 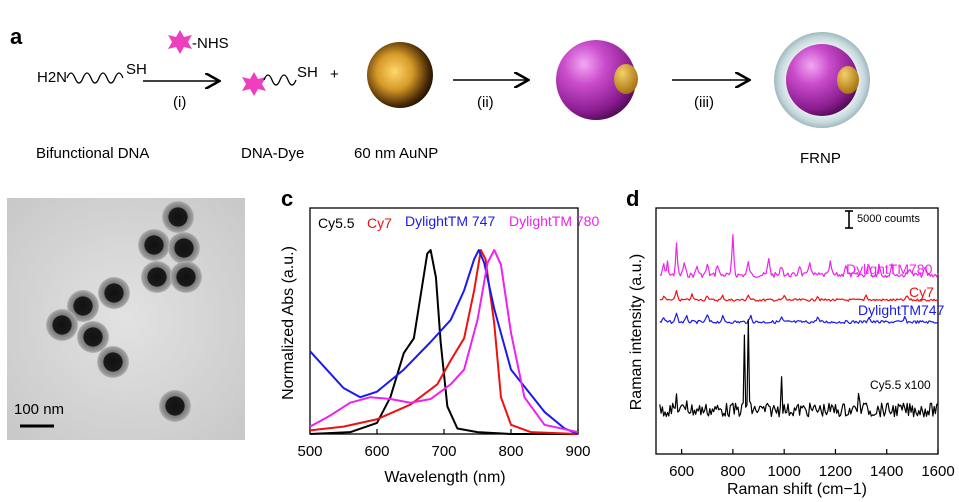 I want to click on intensity-scale-label: 5000 coumts, so click(x=888, y=219).